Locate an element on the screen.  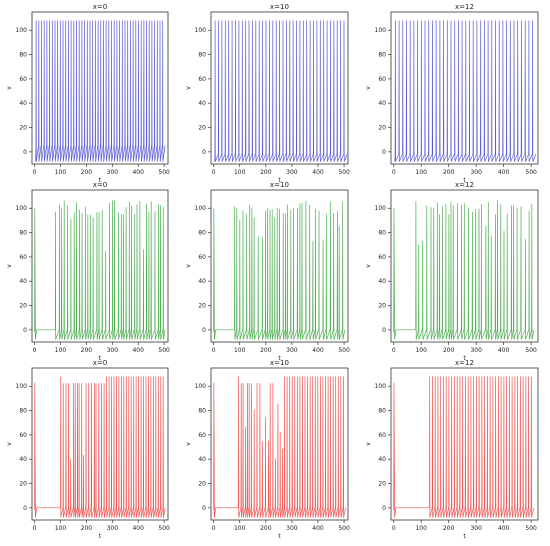
subplot-6: x=12 0 100 200 300 400 500 0 20 40 60 80 100 t v is located at coordinates (452, 271).